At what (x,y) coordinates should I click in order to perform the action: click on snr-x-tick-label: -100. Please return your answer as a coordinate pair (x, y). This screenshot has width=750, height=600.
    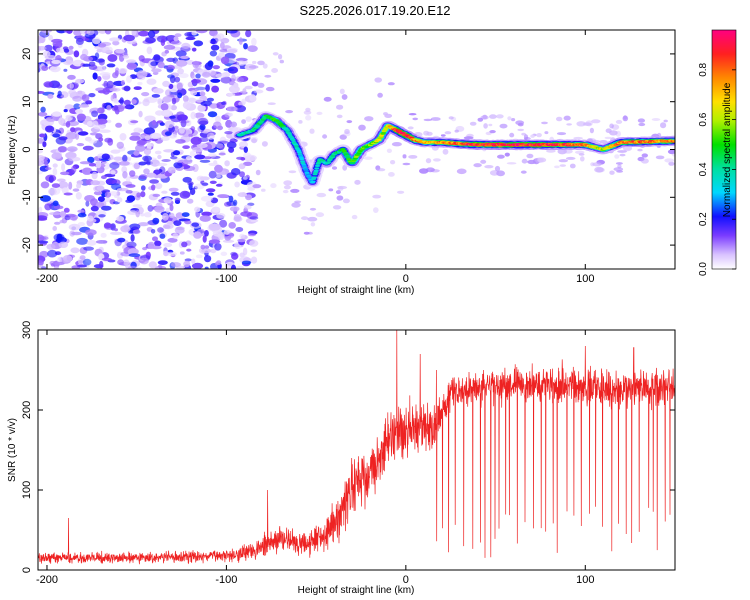
    Looking at the image, I should click on (226, 580).